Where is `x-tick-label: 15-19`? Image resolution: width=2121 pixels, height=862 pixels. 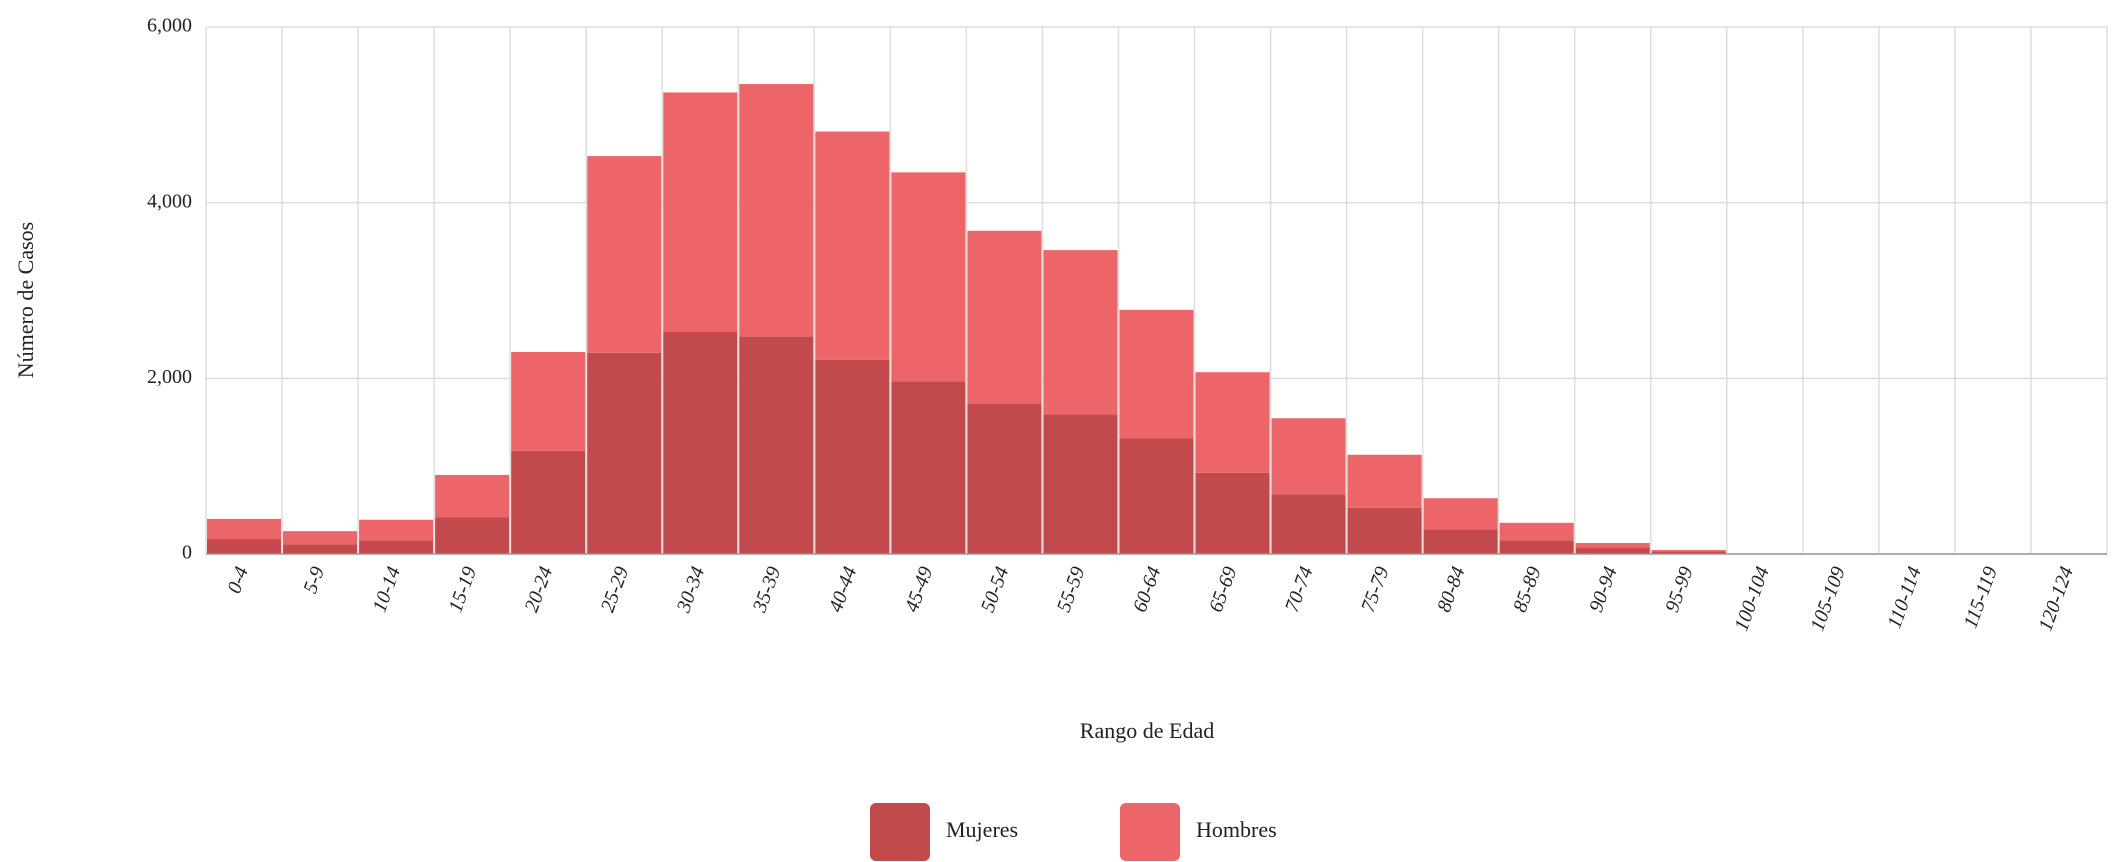
x-tick-label: 15-19 is located at coordinates (463, 589).